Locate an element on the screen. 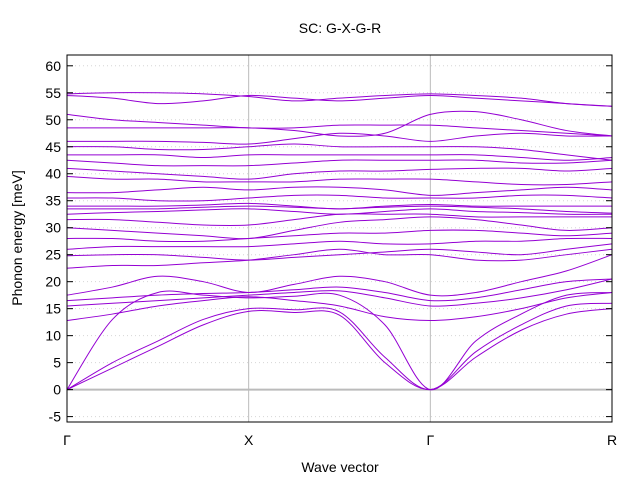 This screenshot has width=640, height=480. y-tick-label: -5 is located at coordinates (55, 417).